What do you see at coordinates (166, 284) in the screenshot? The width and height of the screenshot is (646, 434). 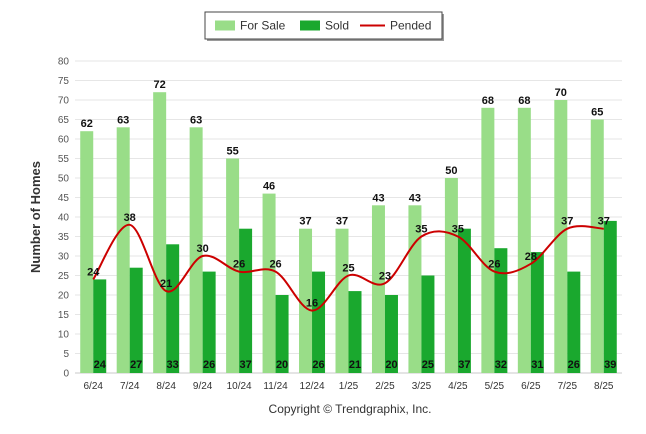 I see `pended-value-label: 21` at bounding box center [166, 284].